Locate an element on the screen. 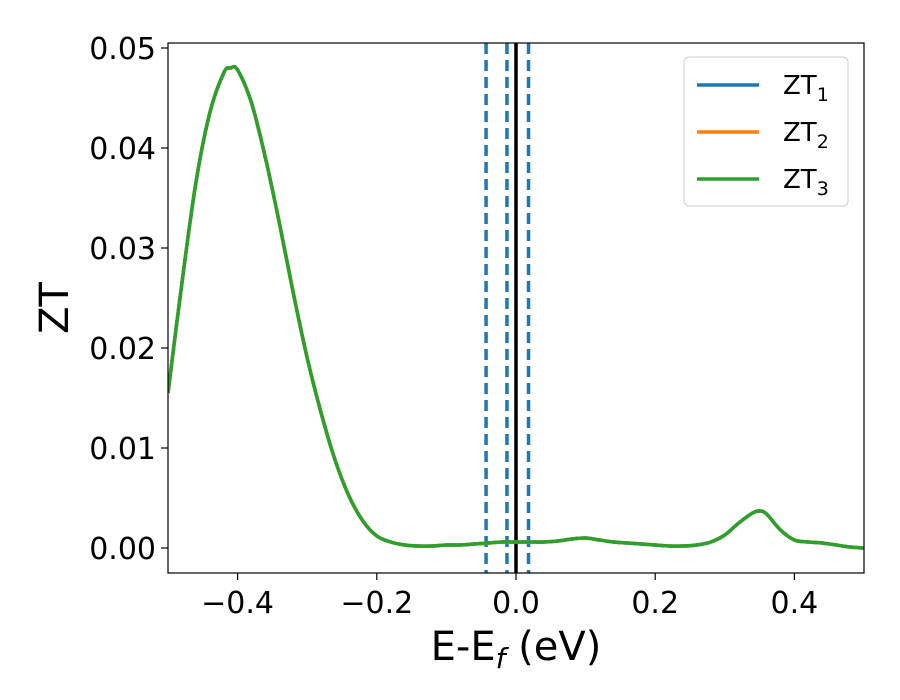 The height and width of the screenshot is (700, 900). legend-item-zt3: ZT3 is located at coordinates (763, 182).